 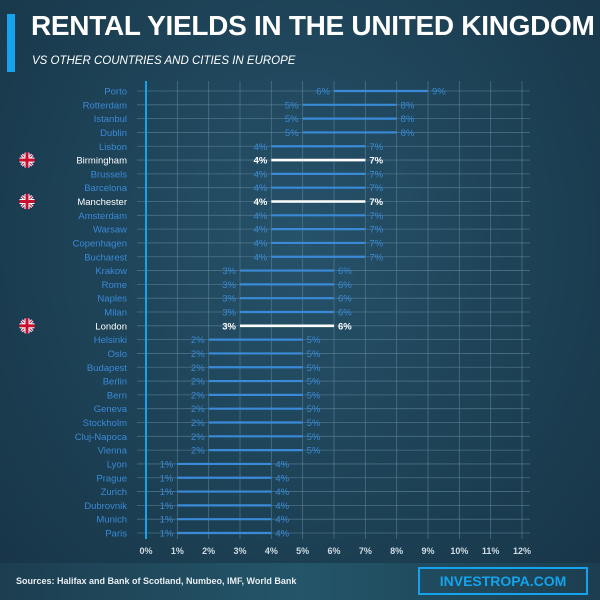 I want to click on low-value-label: 6%, so click(x=323, y=92).